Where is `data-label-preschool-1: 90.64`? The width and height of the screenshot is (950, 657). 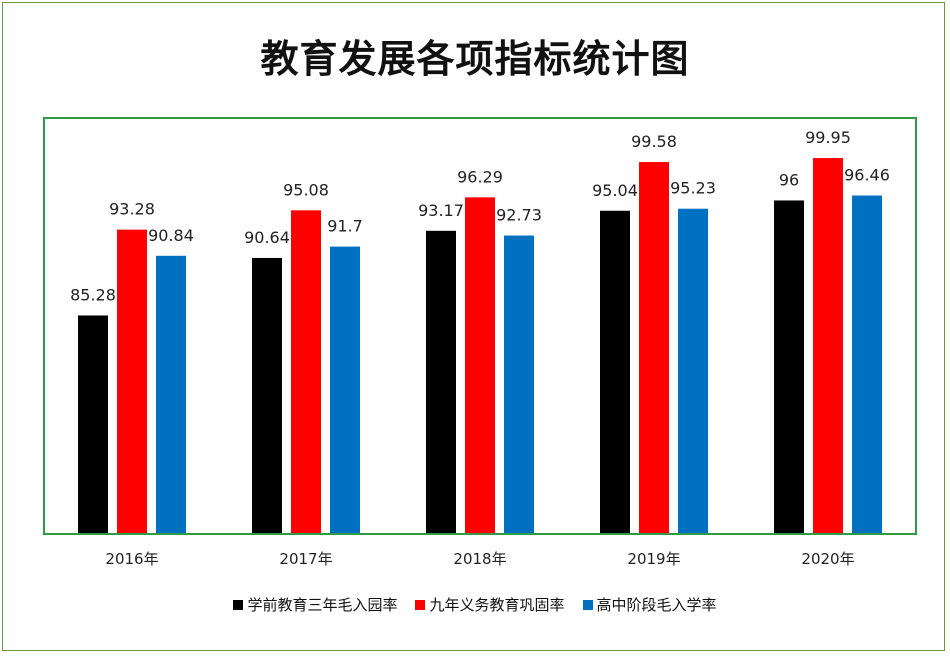
data-label-preschool-1: 90.64 is located at coordinates (267, 237).